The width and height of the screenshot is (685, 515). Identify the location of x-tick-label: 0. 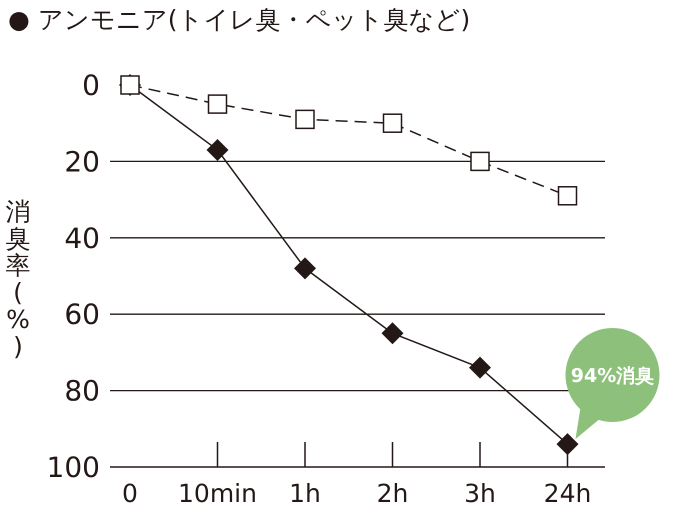
(130, 493).